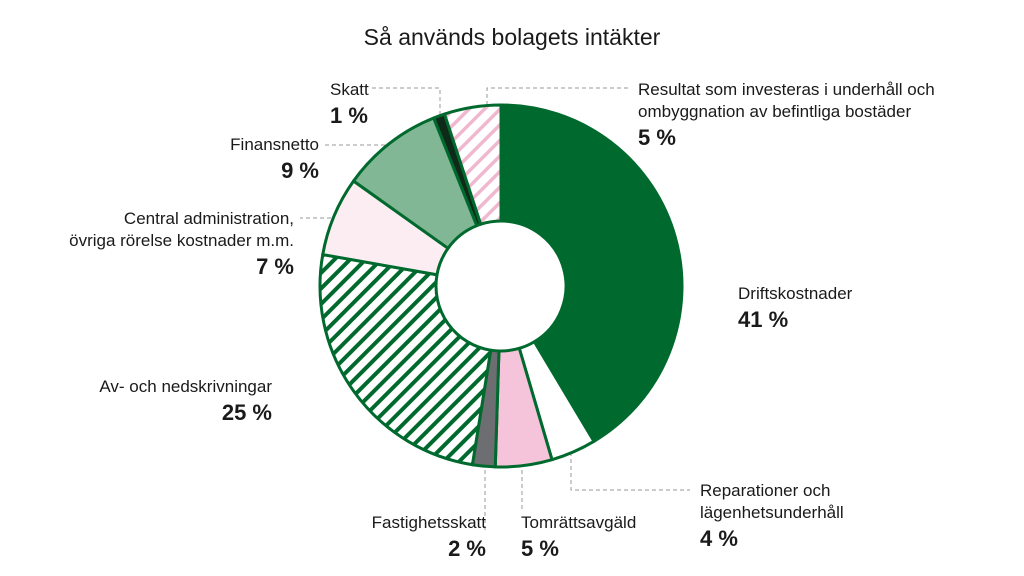 Image resolution: width=1024 pixels, height=576 pixels. What do you see at coordinates (275, 266) in the screenshot?
I see `value-label: 7 %` at bounding box center [275, 266].